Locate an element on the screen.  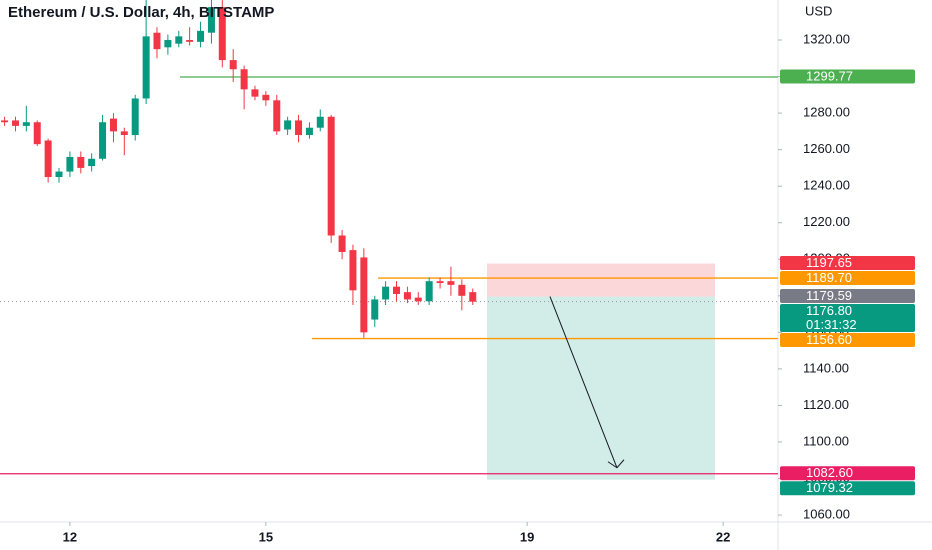
y-tick-label: 1260.00 is located at coordinates (826, 148).